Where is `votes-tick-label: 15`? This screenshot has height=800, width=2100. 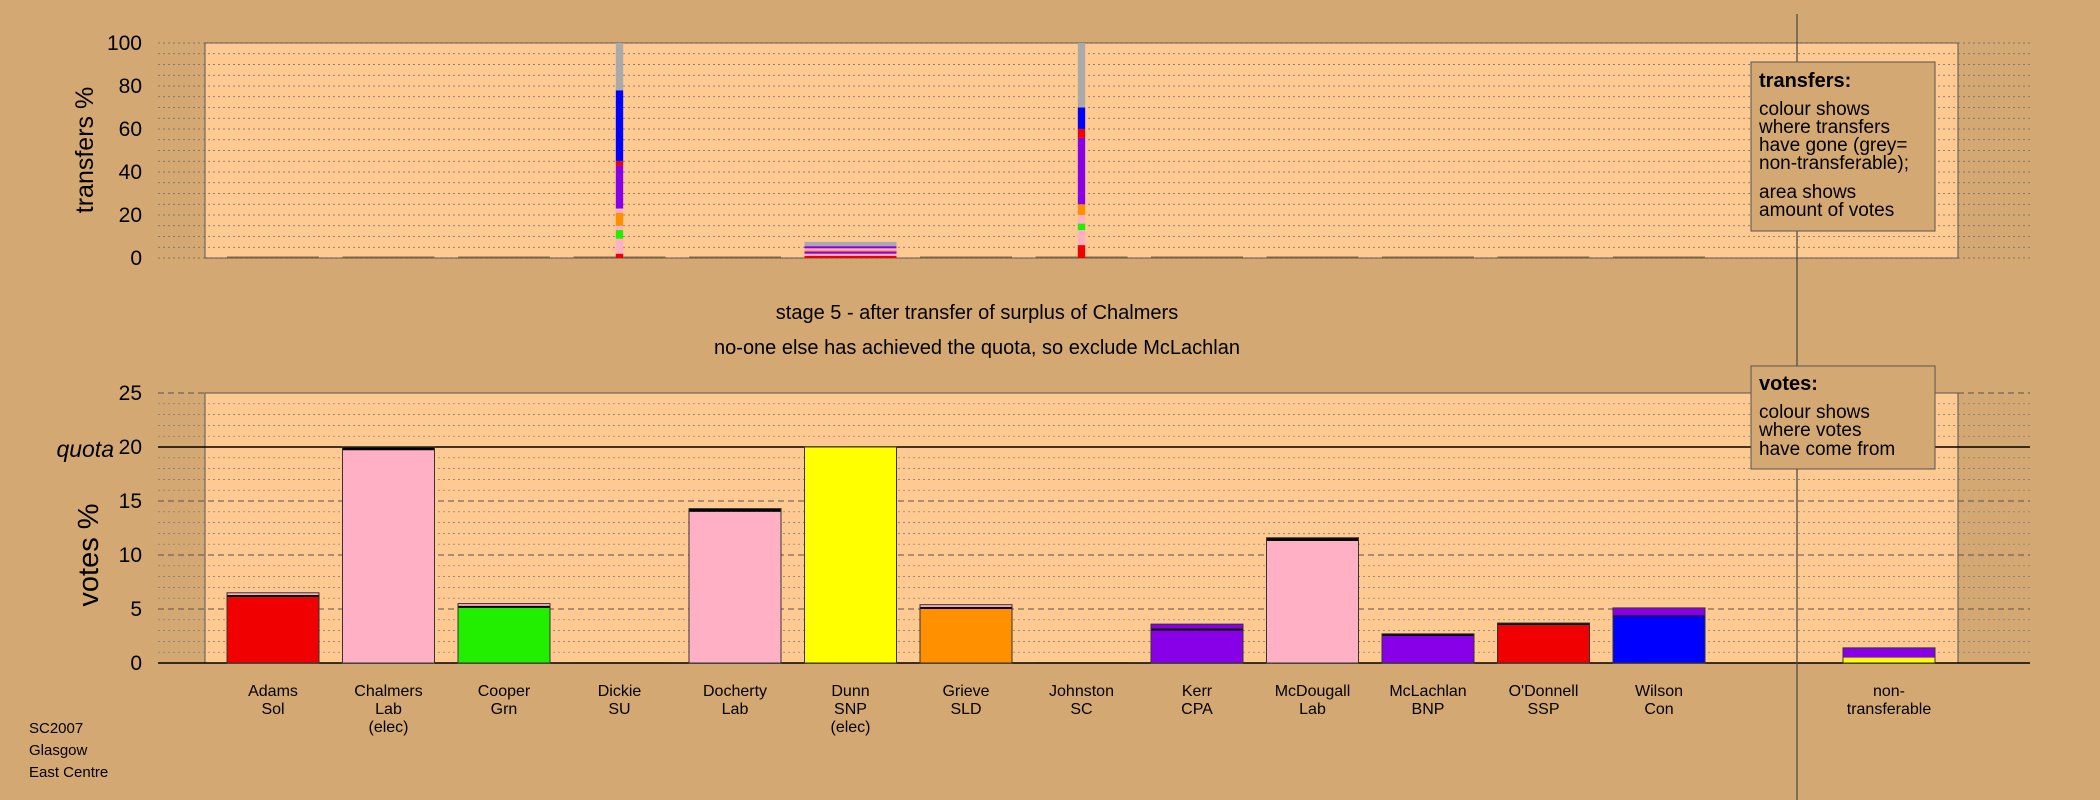
votes-tick-label: 15 is located at coordinates (130, 501).